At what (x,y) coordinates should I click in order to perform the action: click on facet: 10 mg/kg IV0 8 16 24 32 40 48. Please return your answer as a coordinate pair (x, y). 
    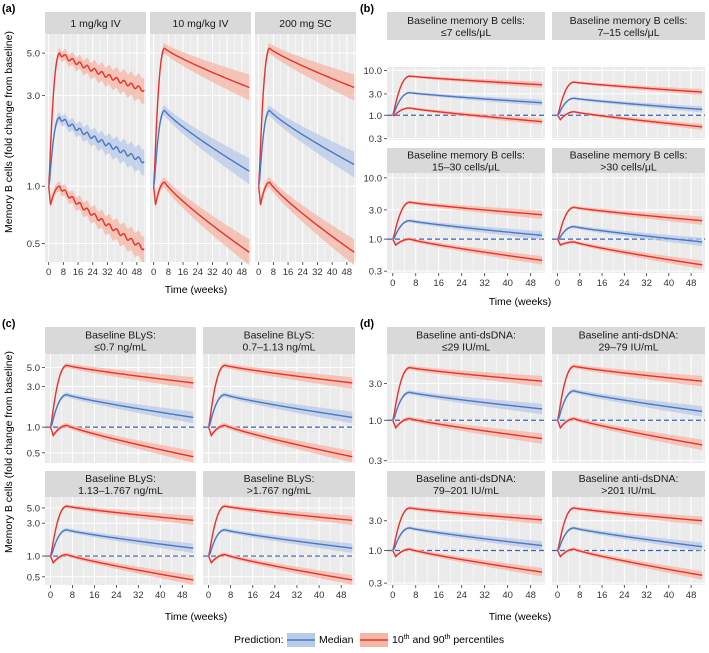
    Looking at the image, I should click on (200, 145).